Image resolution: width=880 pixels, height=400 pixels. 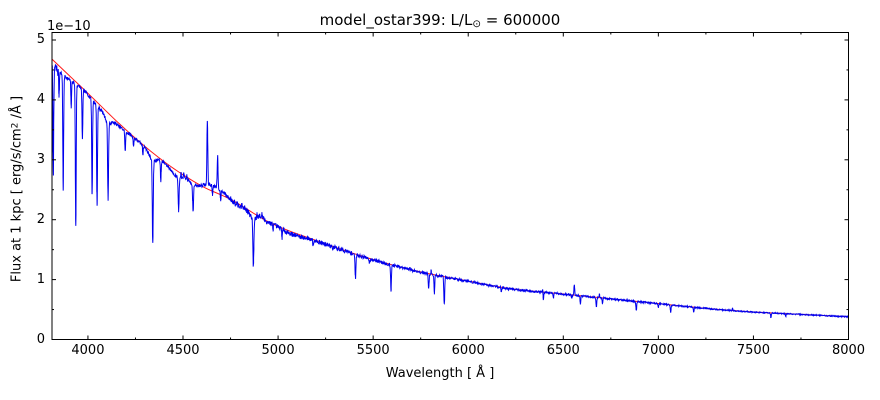 I want to click on y-tick-label: 2, so click(x=40, y=219).